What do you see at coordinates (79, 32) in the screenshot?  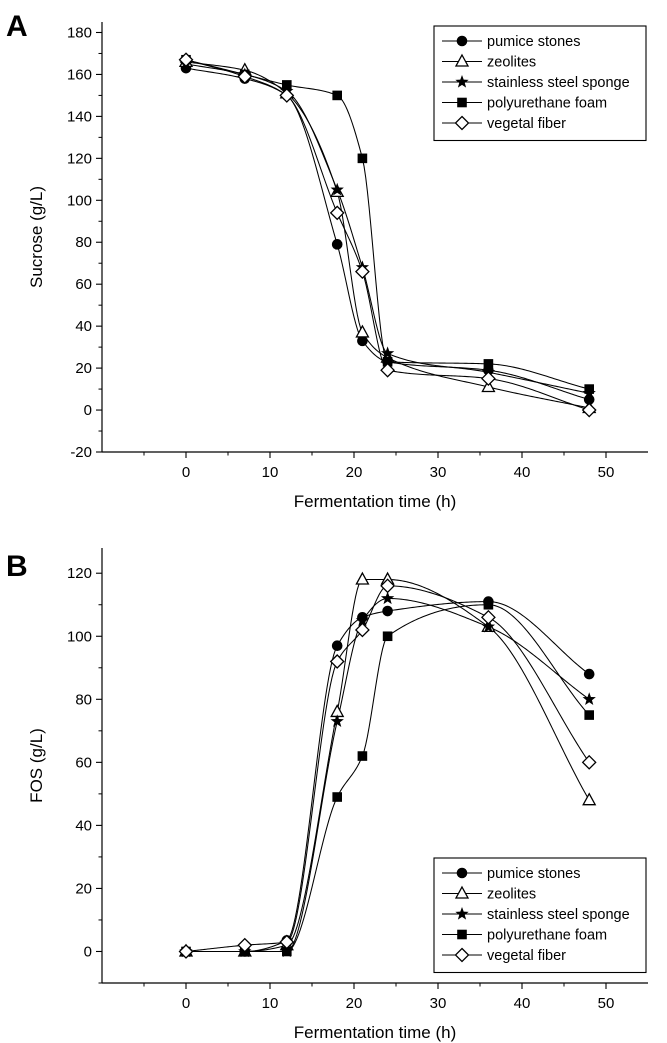 I see `y-tick-label: 180` at bounding box center [79, 32].